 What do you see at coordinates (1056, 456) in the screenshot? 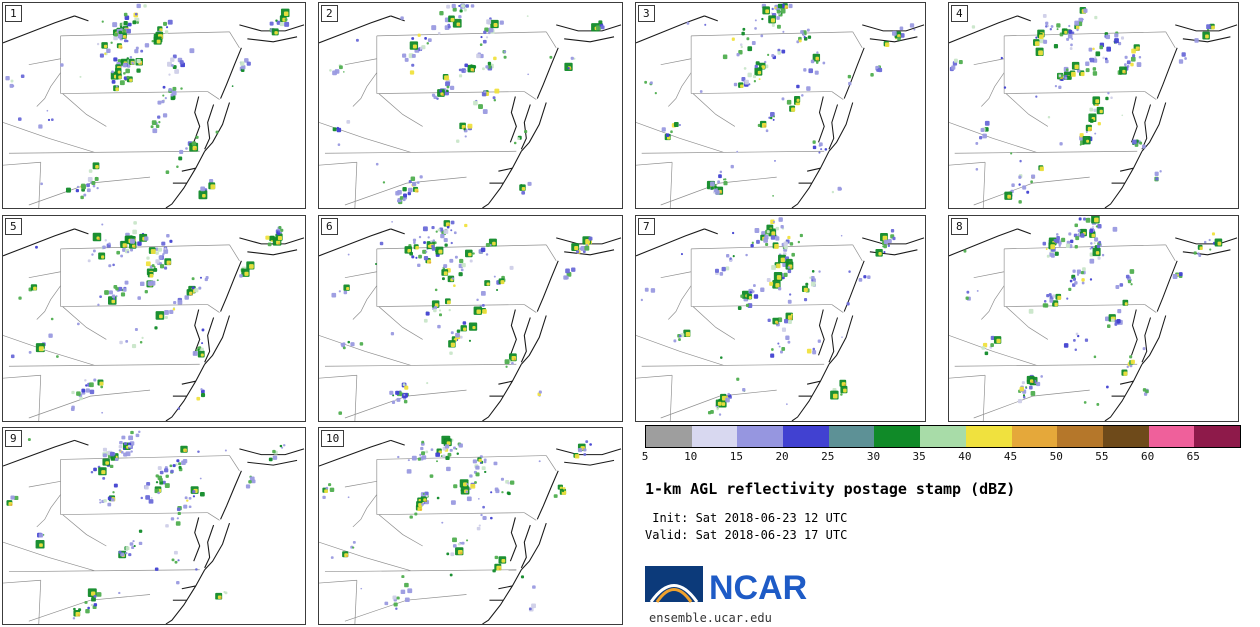
I see `colorbar-tick-label: 50` at bounding box center [1056, 456].